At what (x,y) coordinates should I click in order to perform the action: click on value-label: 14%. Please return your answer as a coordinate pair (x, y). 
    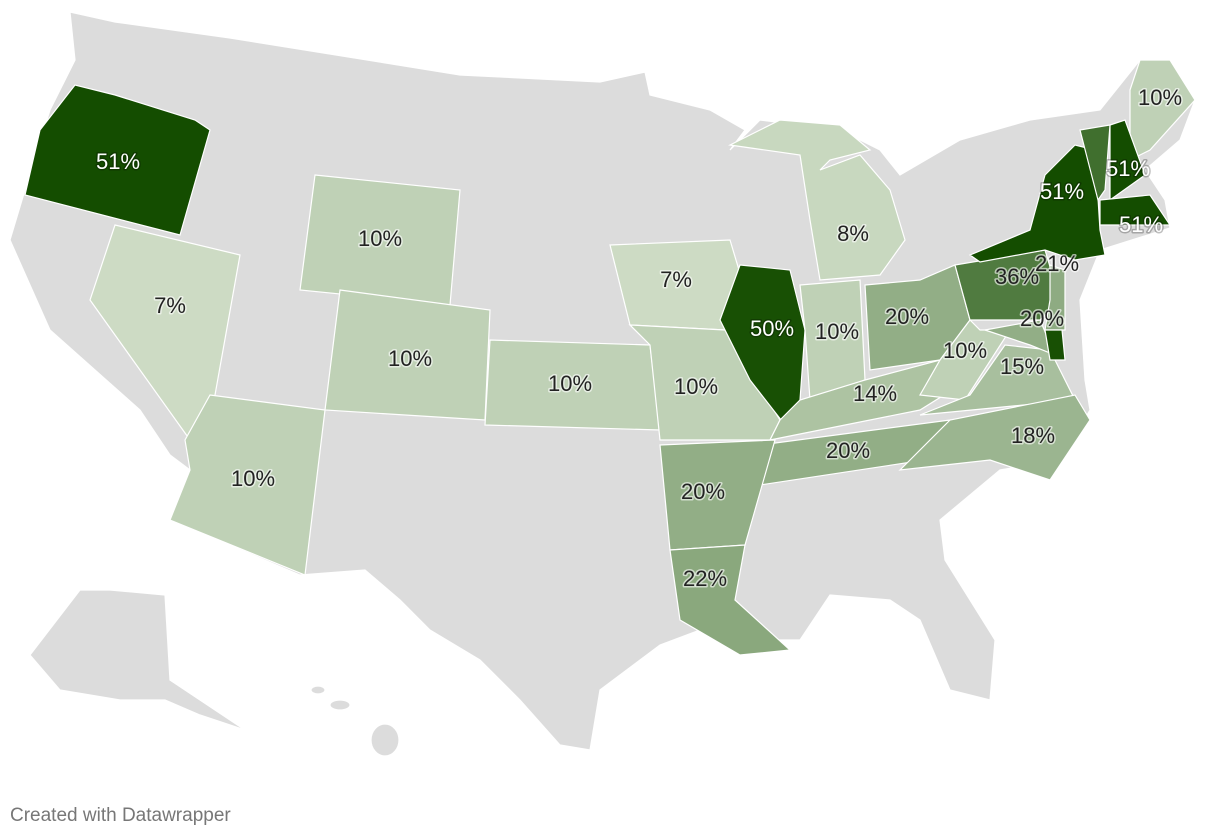
    Looking at the image, I should click on (875, 393).